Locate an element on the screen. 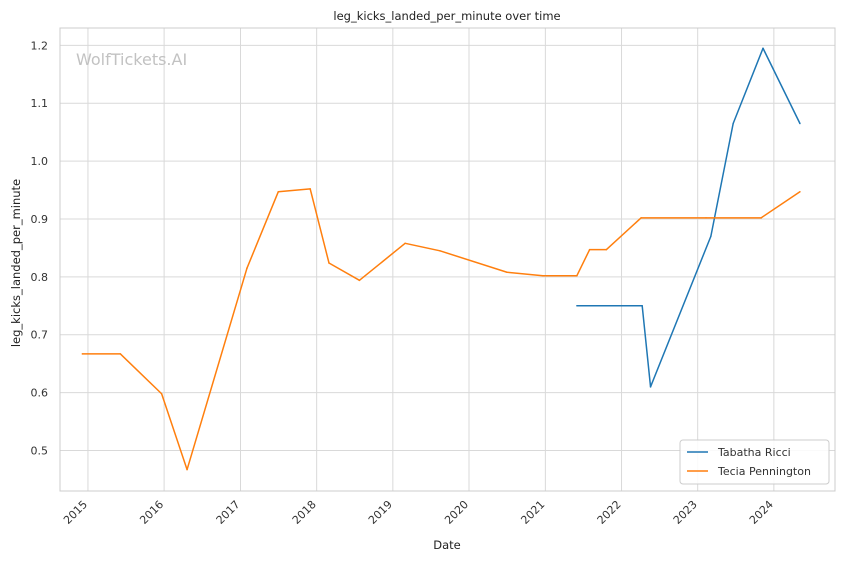  legend-box is located at coordinates (754, 462).